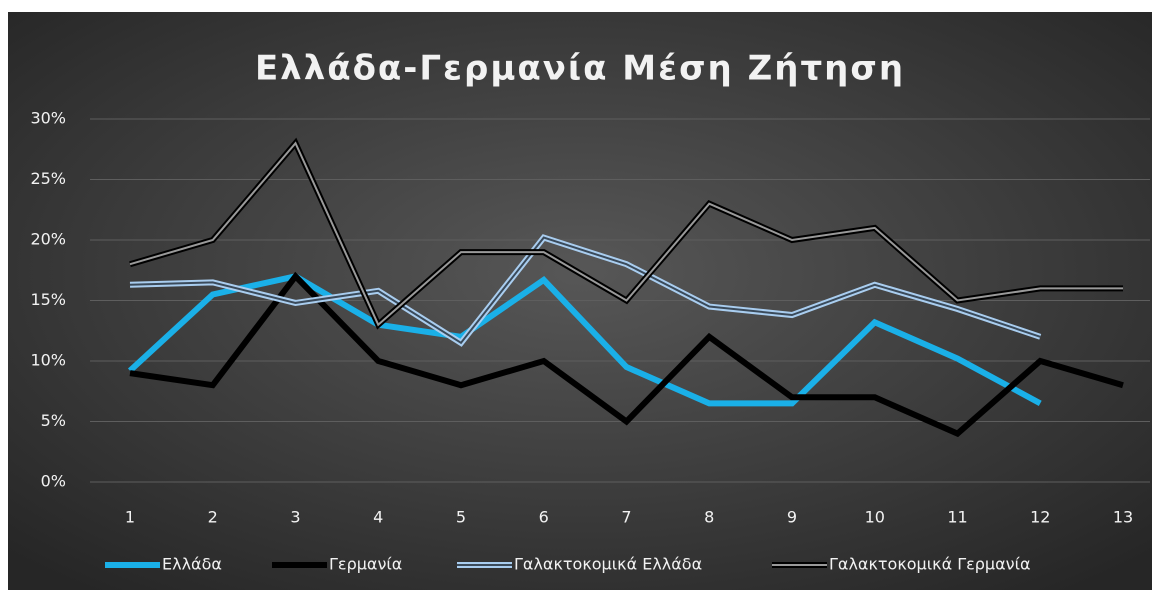 The image size is (1160, 596). What do you see at coordinates (1123, 517) in the screenshot?
I see `x-tick-label: 13` at bounding box center [1123, 517].